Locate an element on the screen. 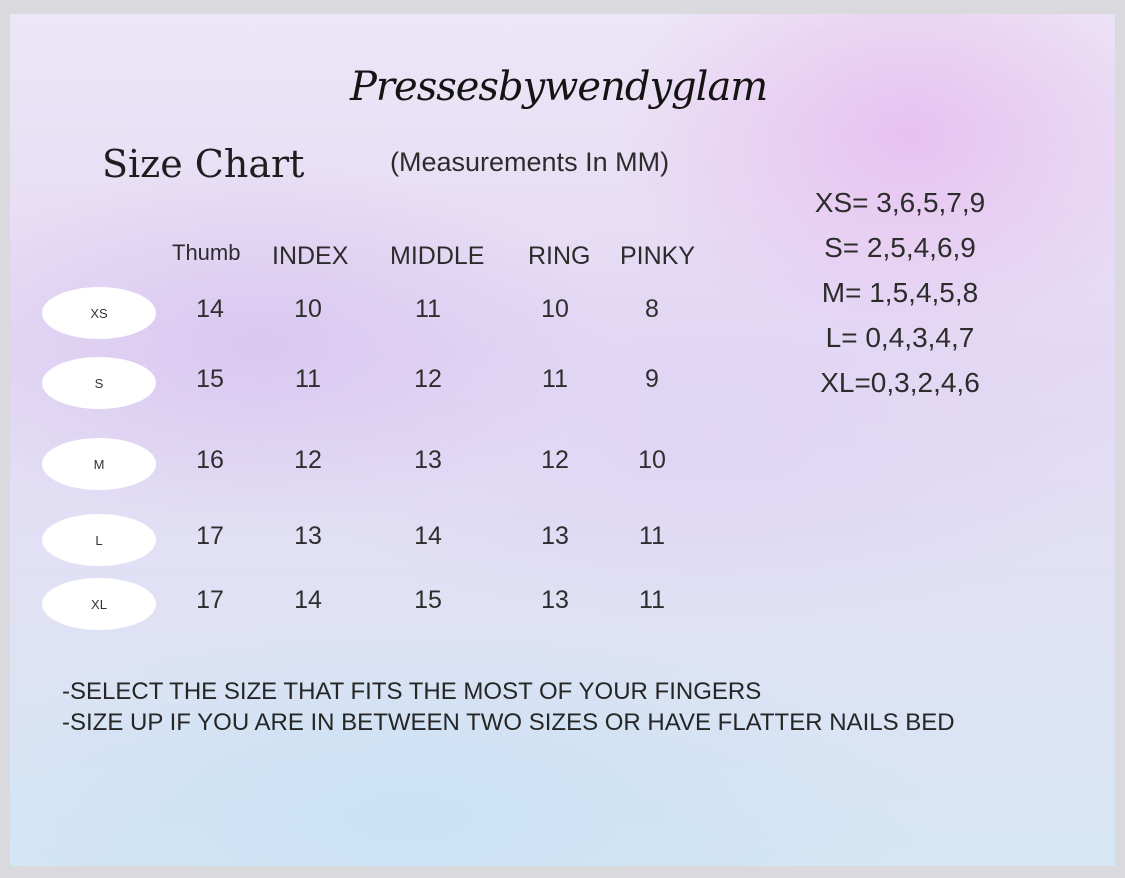  column-header-middle: MIDDLE is located at coordinates (437, 256).